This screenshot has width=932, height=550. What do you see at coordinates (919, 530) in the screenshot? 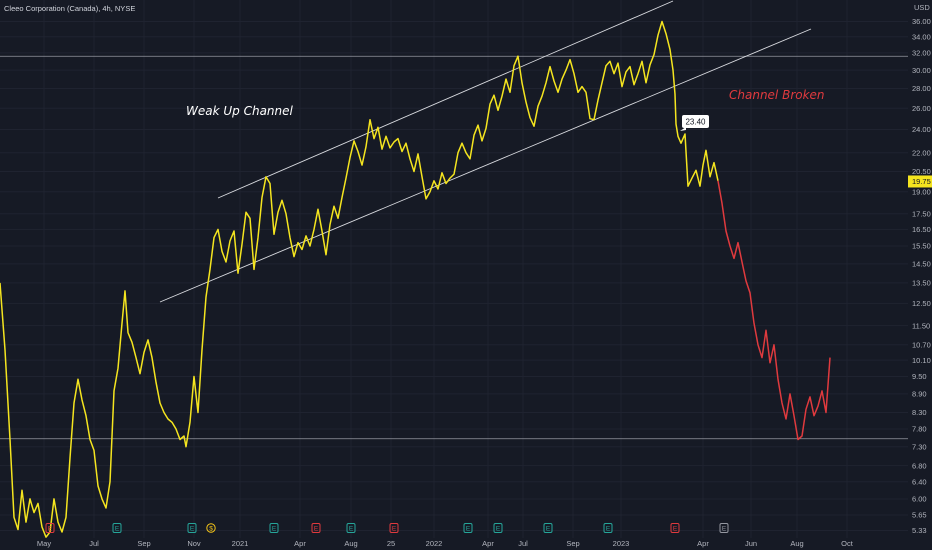
I see `y-tick-label: 5.33` at bounding box center [919, 530].